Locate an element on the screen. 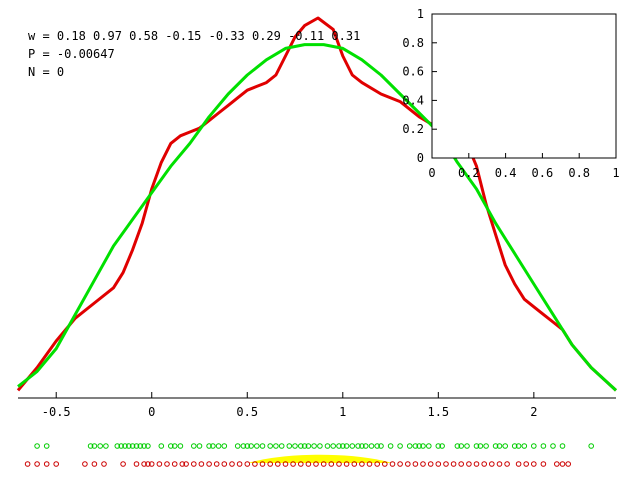  inset-x-tick-label: 1 is located at coordinates (615, 173).